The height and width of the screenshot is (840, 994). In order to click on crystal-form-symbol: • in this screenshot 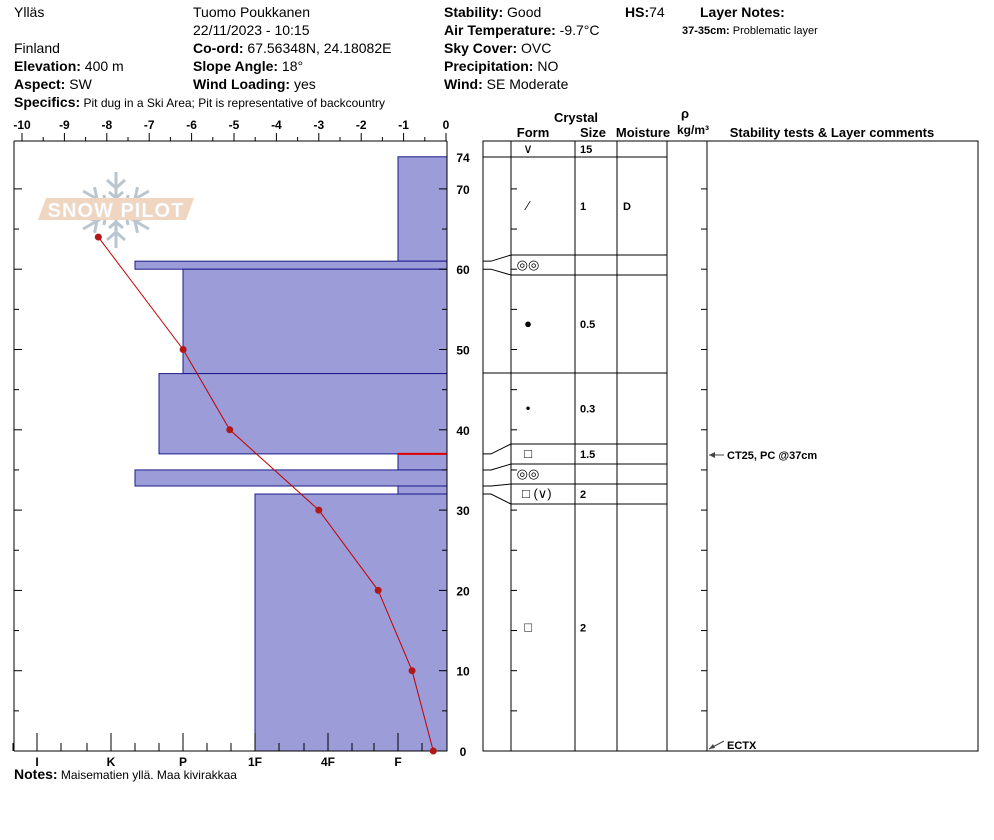, I will do `click(528, 408)`.